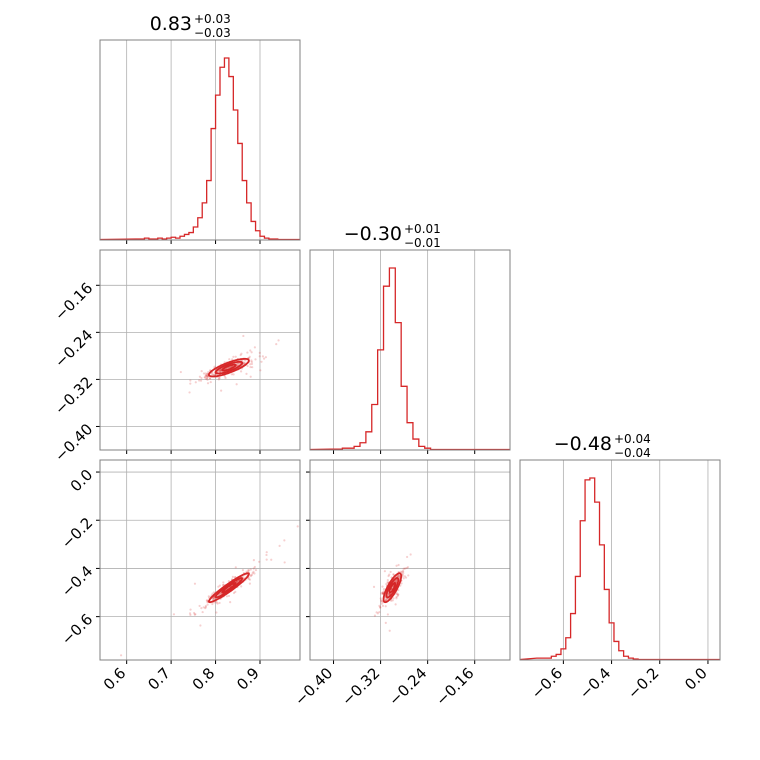 The width and height of the screenshot is (760, 760). Describe the element at coordinates (454, 686) in the screenshot. I see `x-tick-label: −0.16` at that location.